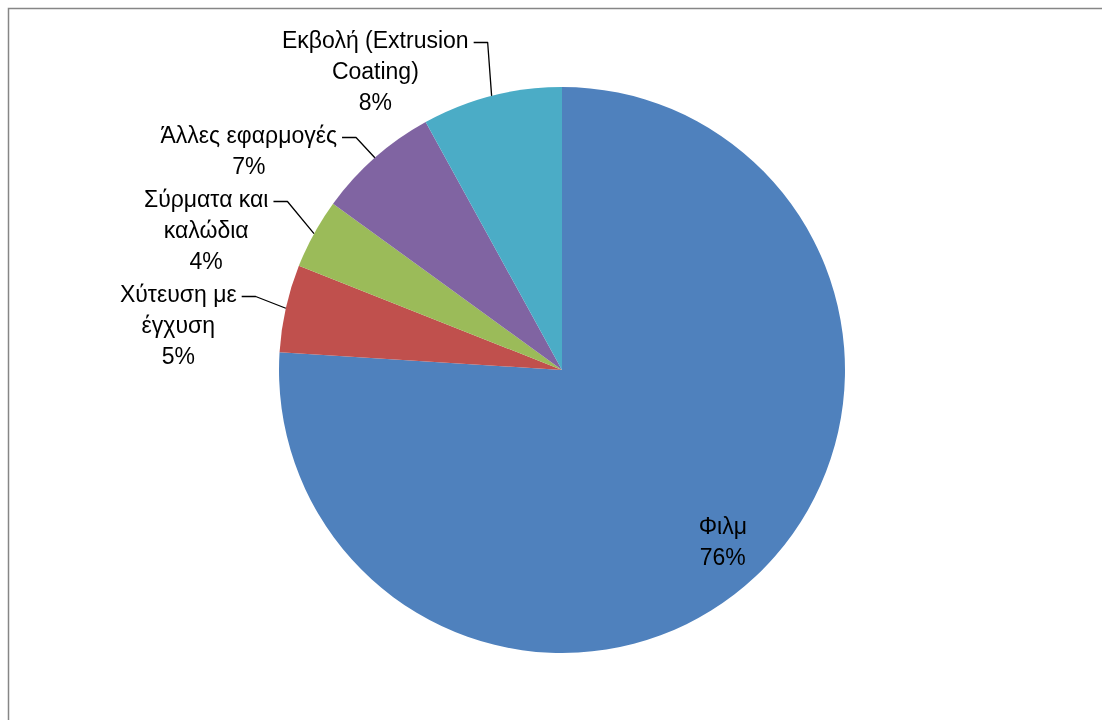  What do you see at coordinates (375, 101) in the screenshot?
I see `data-label: 8%` at bounding box center [375, 101].